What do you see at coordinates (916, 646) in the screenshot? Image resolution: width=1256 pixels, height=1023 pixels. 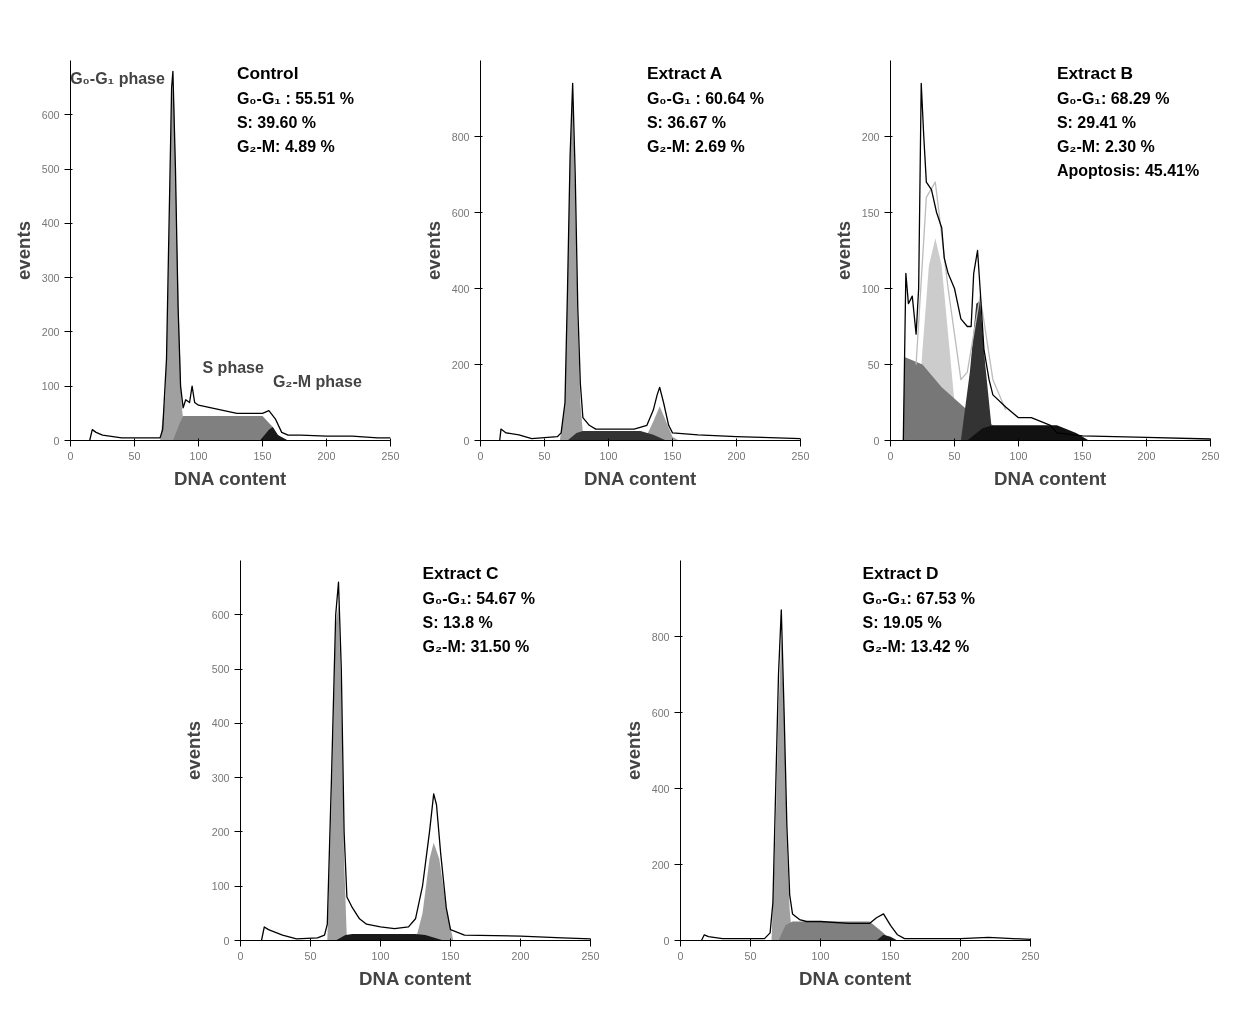 I see `annotation: G₂-M: 13.42 %` at bounding box center [916, 646].